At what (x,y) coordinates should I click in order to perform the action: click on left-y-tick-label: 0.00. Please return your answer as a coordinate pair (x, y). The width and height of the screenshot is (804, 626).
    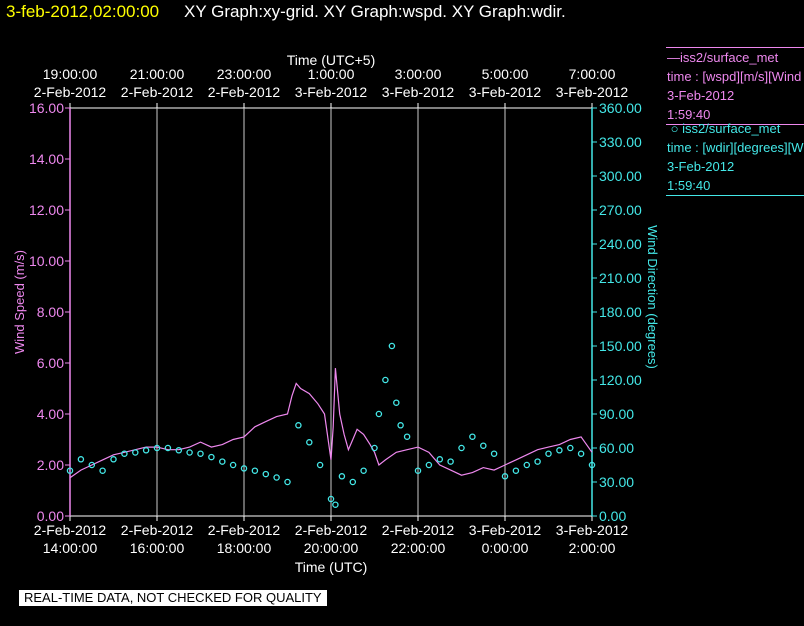
    Looking at the image, I should click on (50, 516).